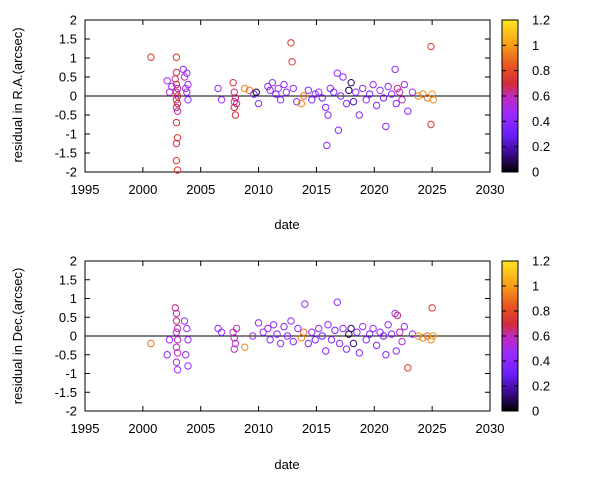 The width and height of the screenshot is (600, 480). I want to click on colorbar-tick-label: 1, so click(535, 286).